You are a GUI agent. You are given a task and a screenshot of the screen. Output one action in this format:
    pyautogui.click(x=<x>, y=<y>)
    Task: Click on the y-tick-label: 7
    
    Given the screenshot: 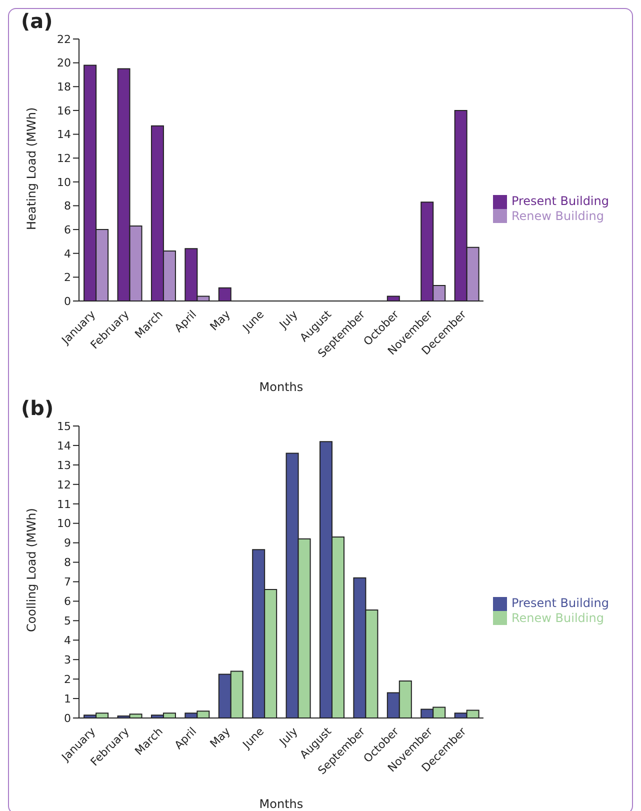 What is the action you would take?
    pyautogui.click(x=67, y=582)
    